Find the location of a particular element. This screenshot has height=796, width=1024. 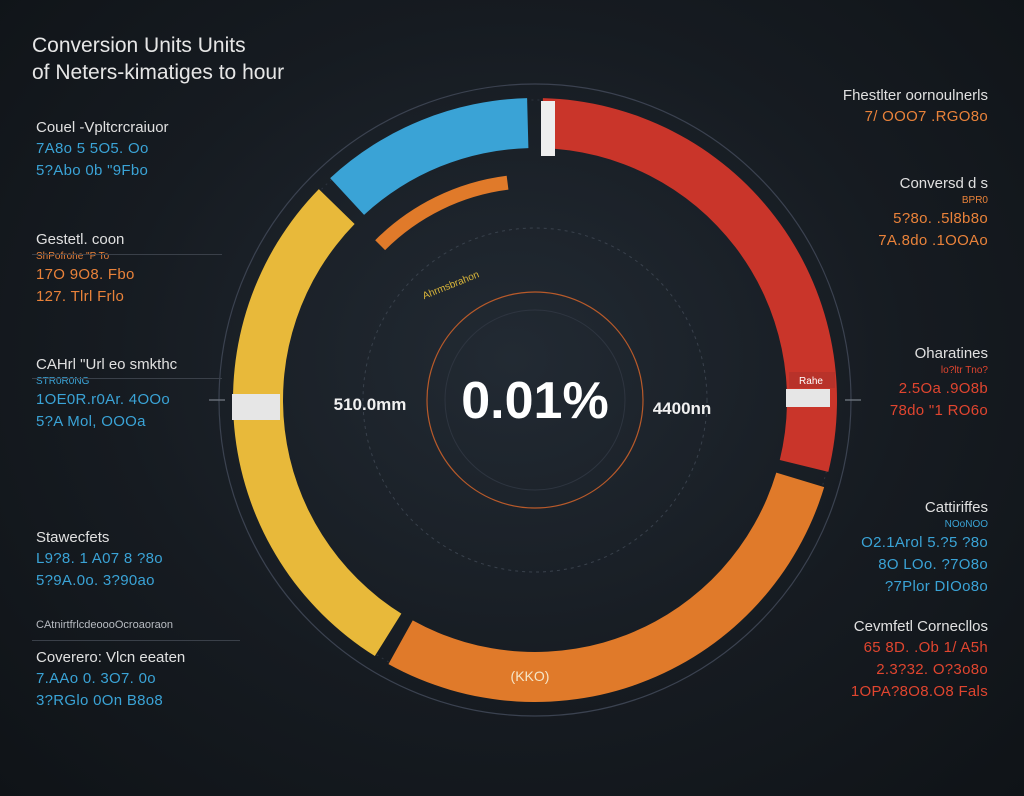

right-block-value: O2.1Arol 5.?5 ?8o is located at coordinates (924, 542).